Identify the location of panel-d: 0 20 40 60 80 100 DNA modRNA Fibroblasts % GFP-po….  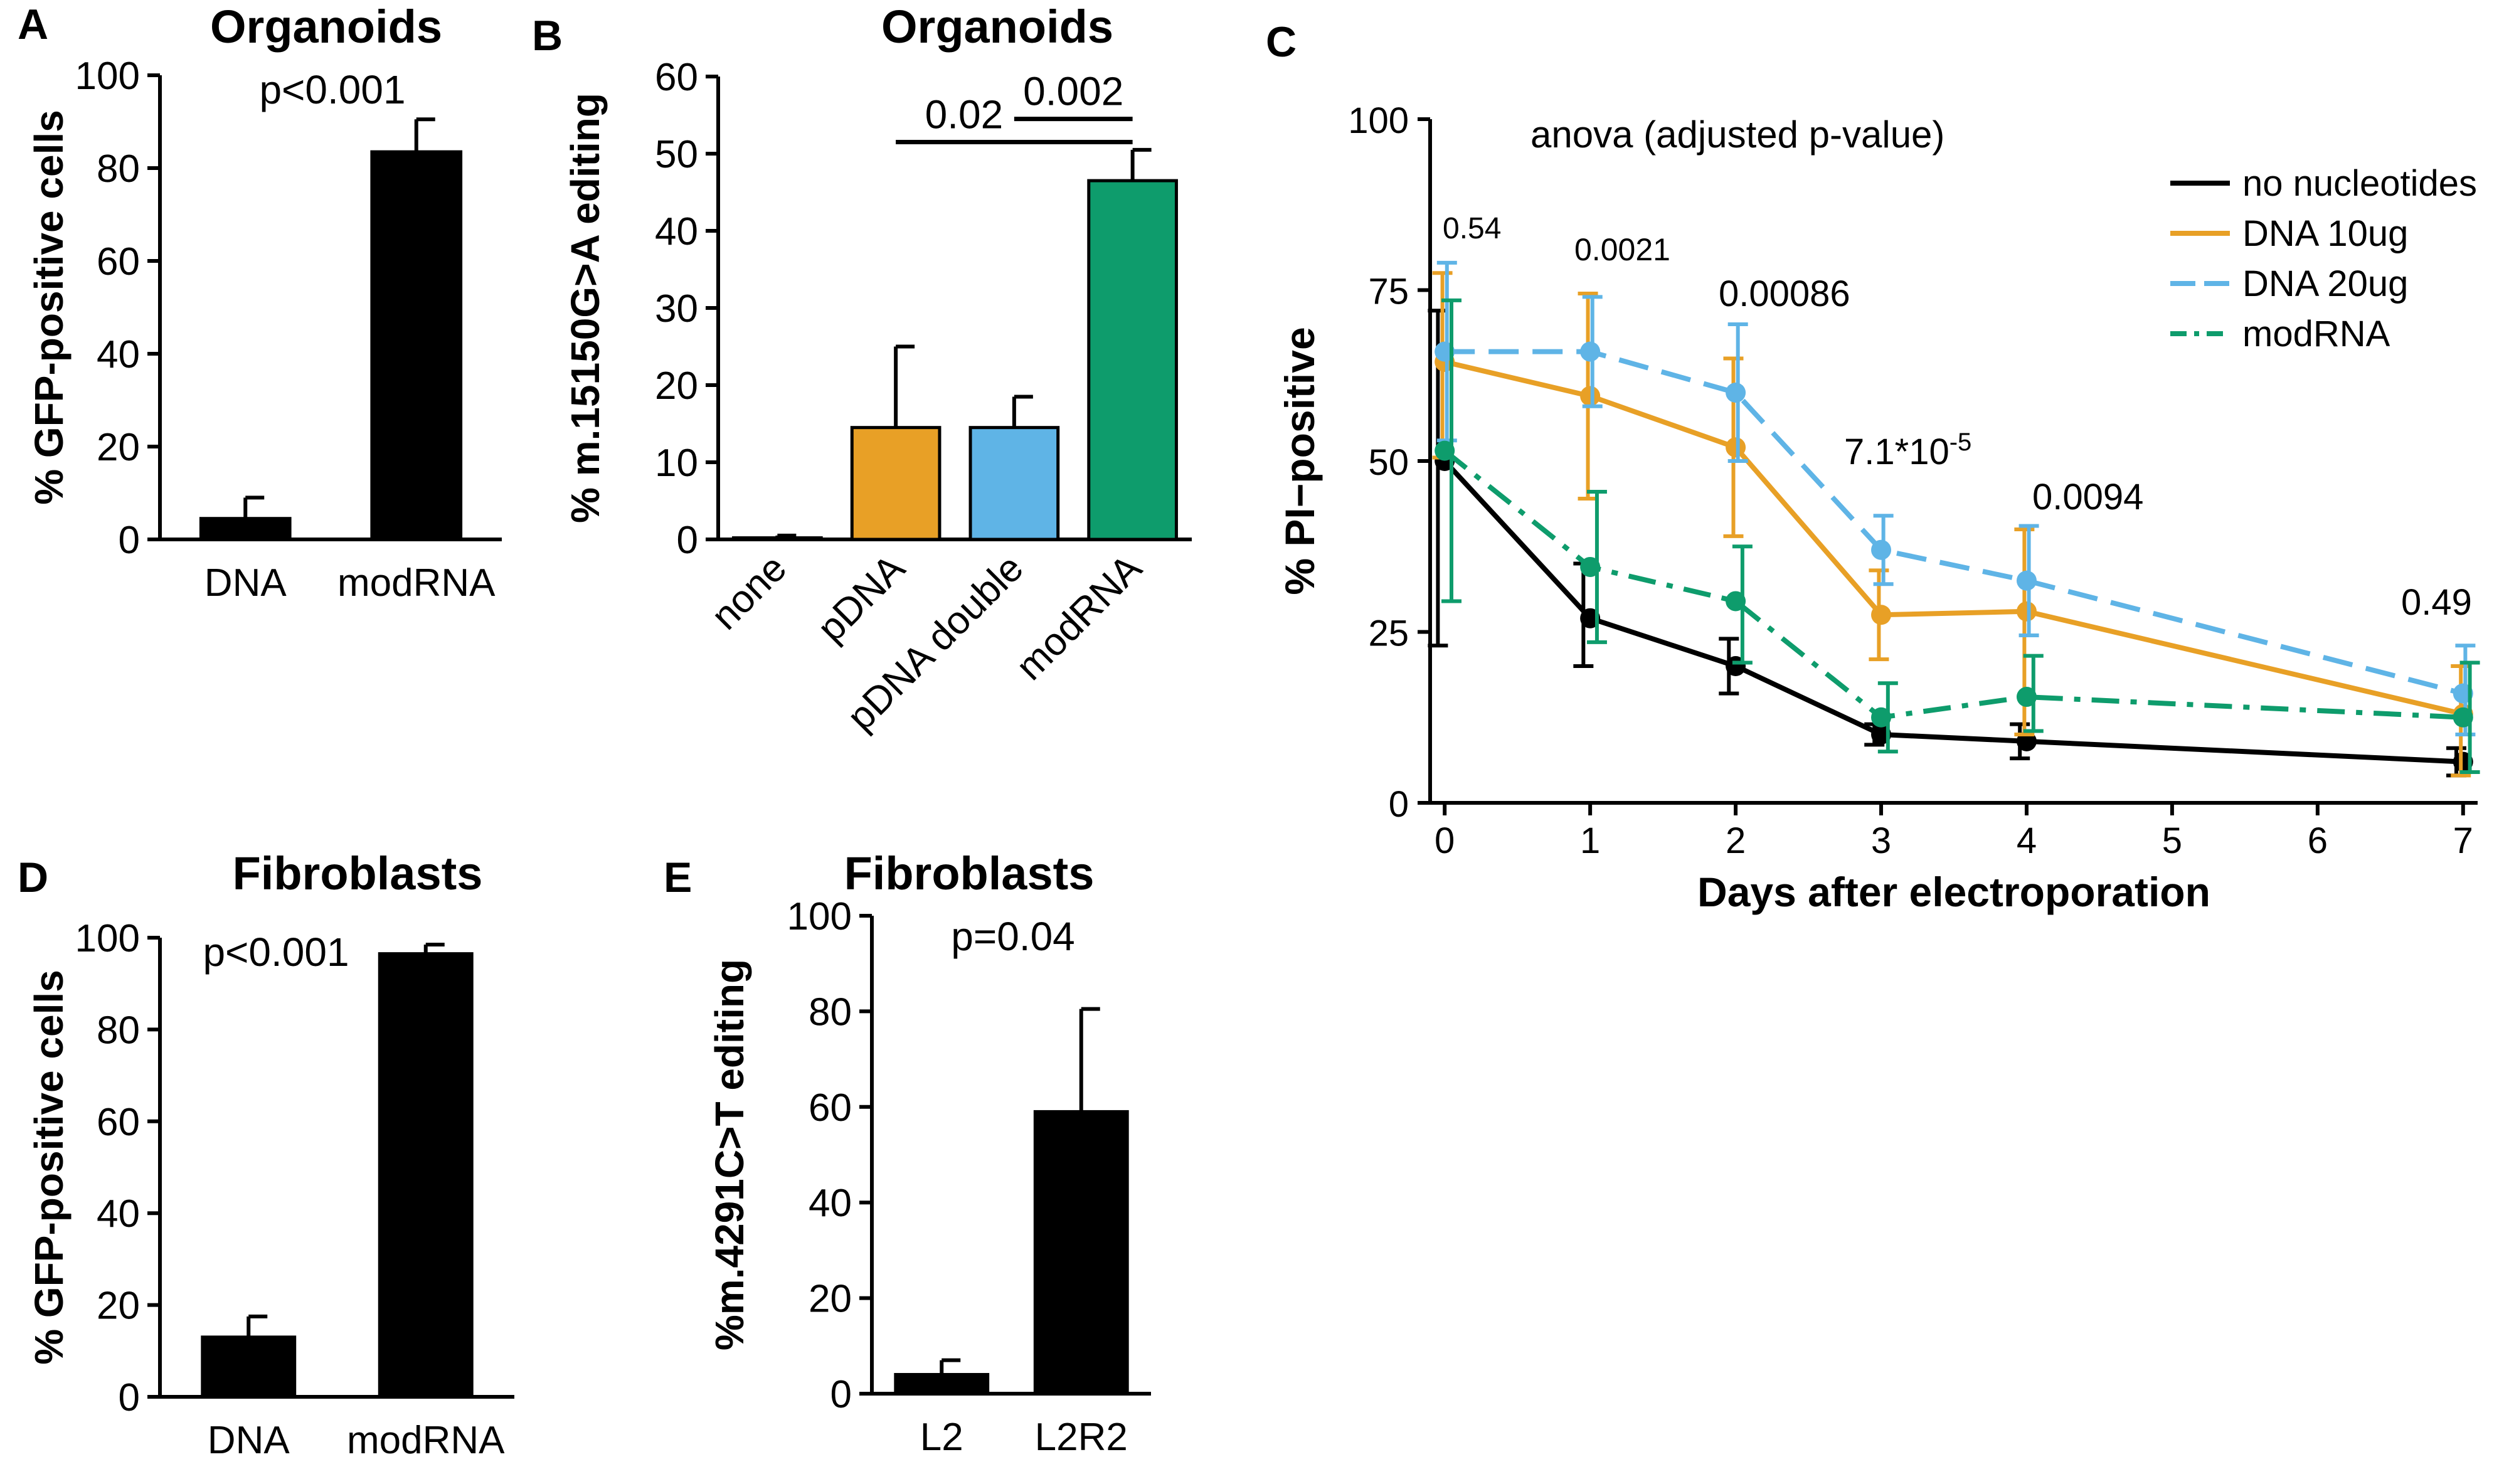
(270, 1154).